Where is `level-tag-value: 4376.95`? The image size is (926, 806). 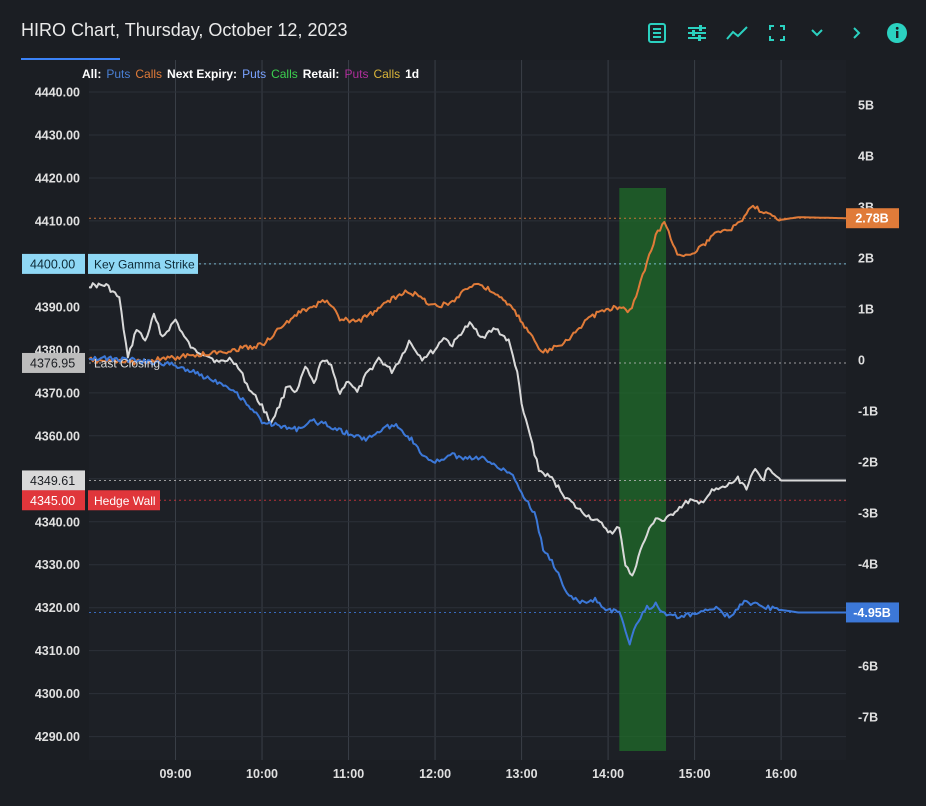 level-tag-value: 4376.95 is located at coordinates (52, 363).